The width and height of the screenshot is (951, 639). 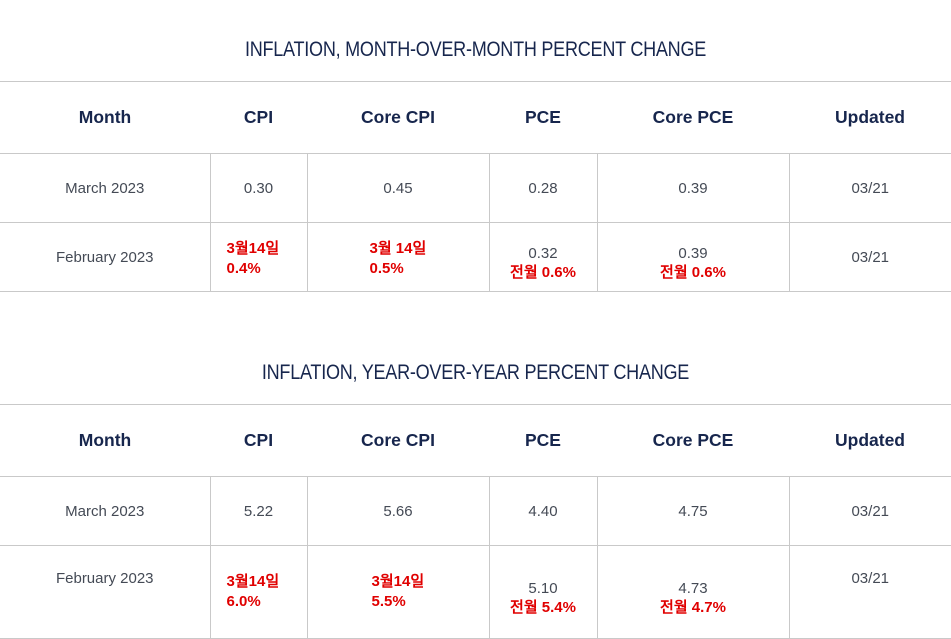 I want to click on table-row: February 2023 3월14일 6.0% 3월14일 5.5%, so click(x=475, y=592).